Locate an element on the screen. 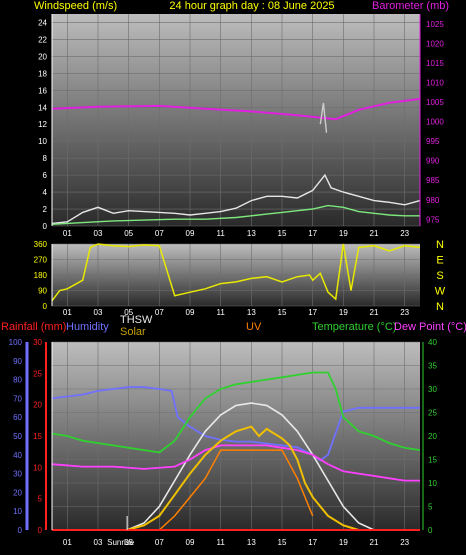  rainfall-axis-title: Rainfall (mm) is located at coordinates (33, 327).